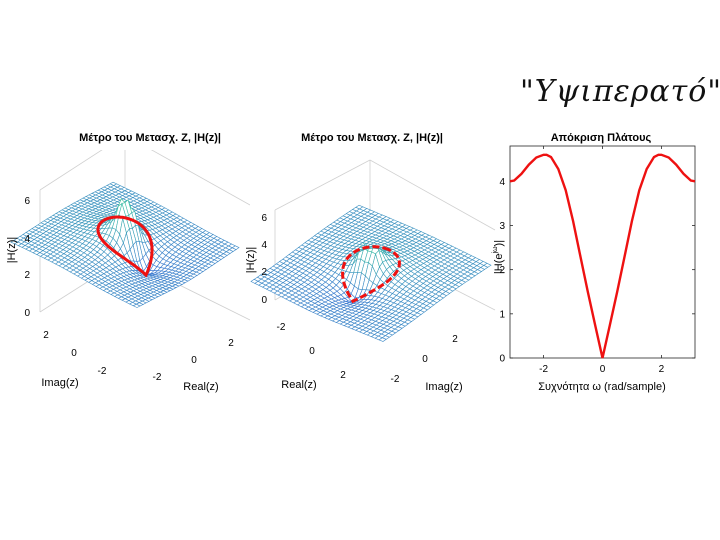 This screenshot has width=720, height=540. I want to click on surface2-unit-circle-trace, so click(371, 274).